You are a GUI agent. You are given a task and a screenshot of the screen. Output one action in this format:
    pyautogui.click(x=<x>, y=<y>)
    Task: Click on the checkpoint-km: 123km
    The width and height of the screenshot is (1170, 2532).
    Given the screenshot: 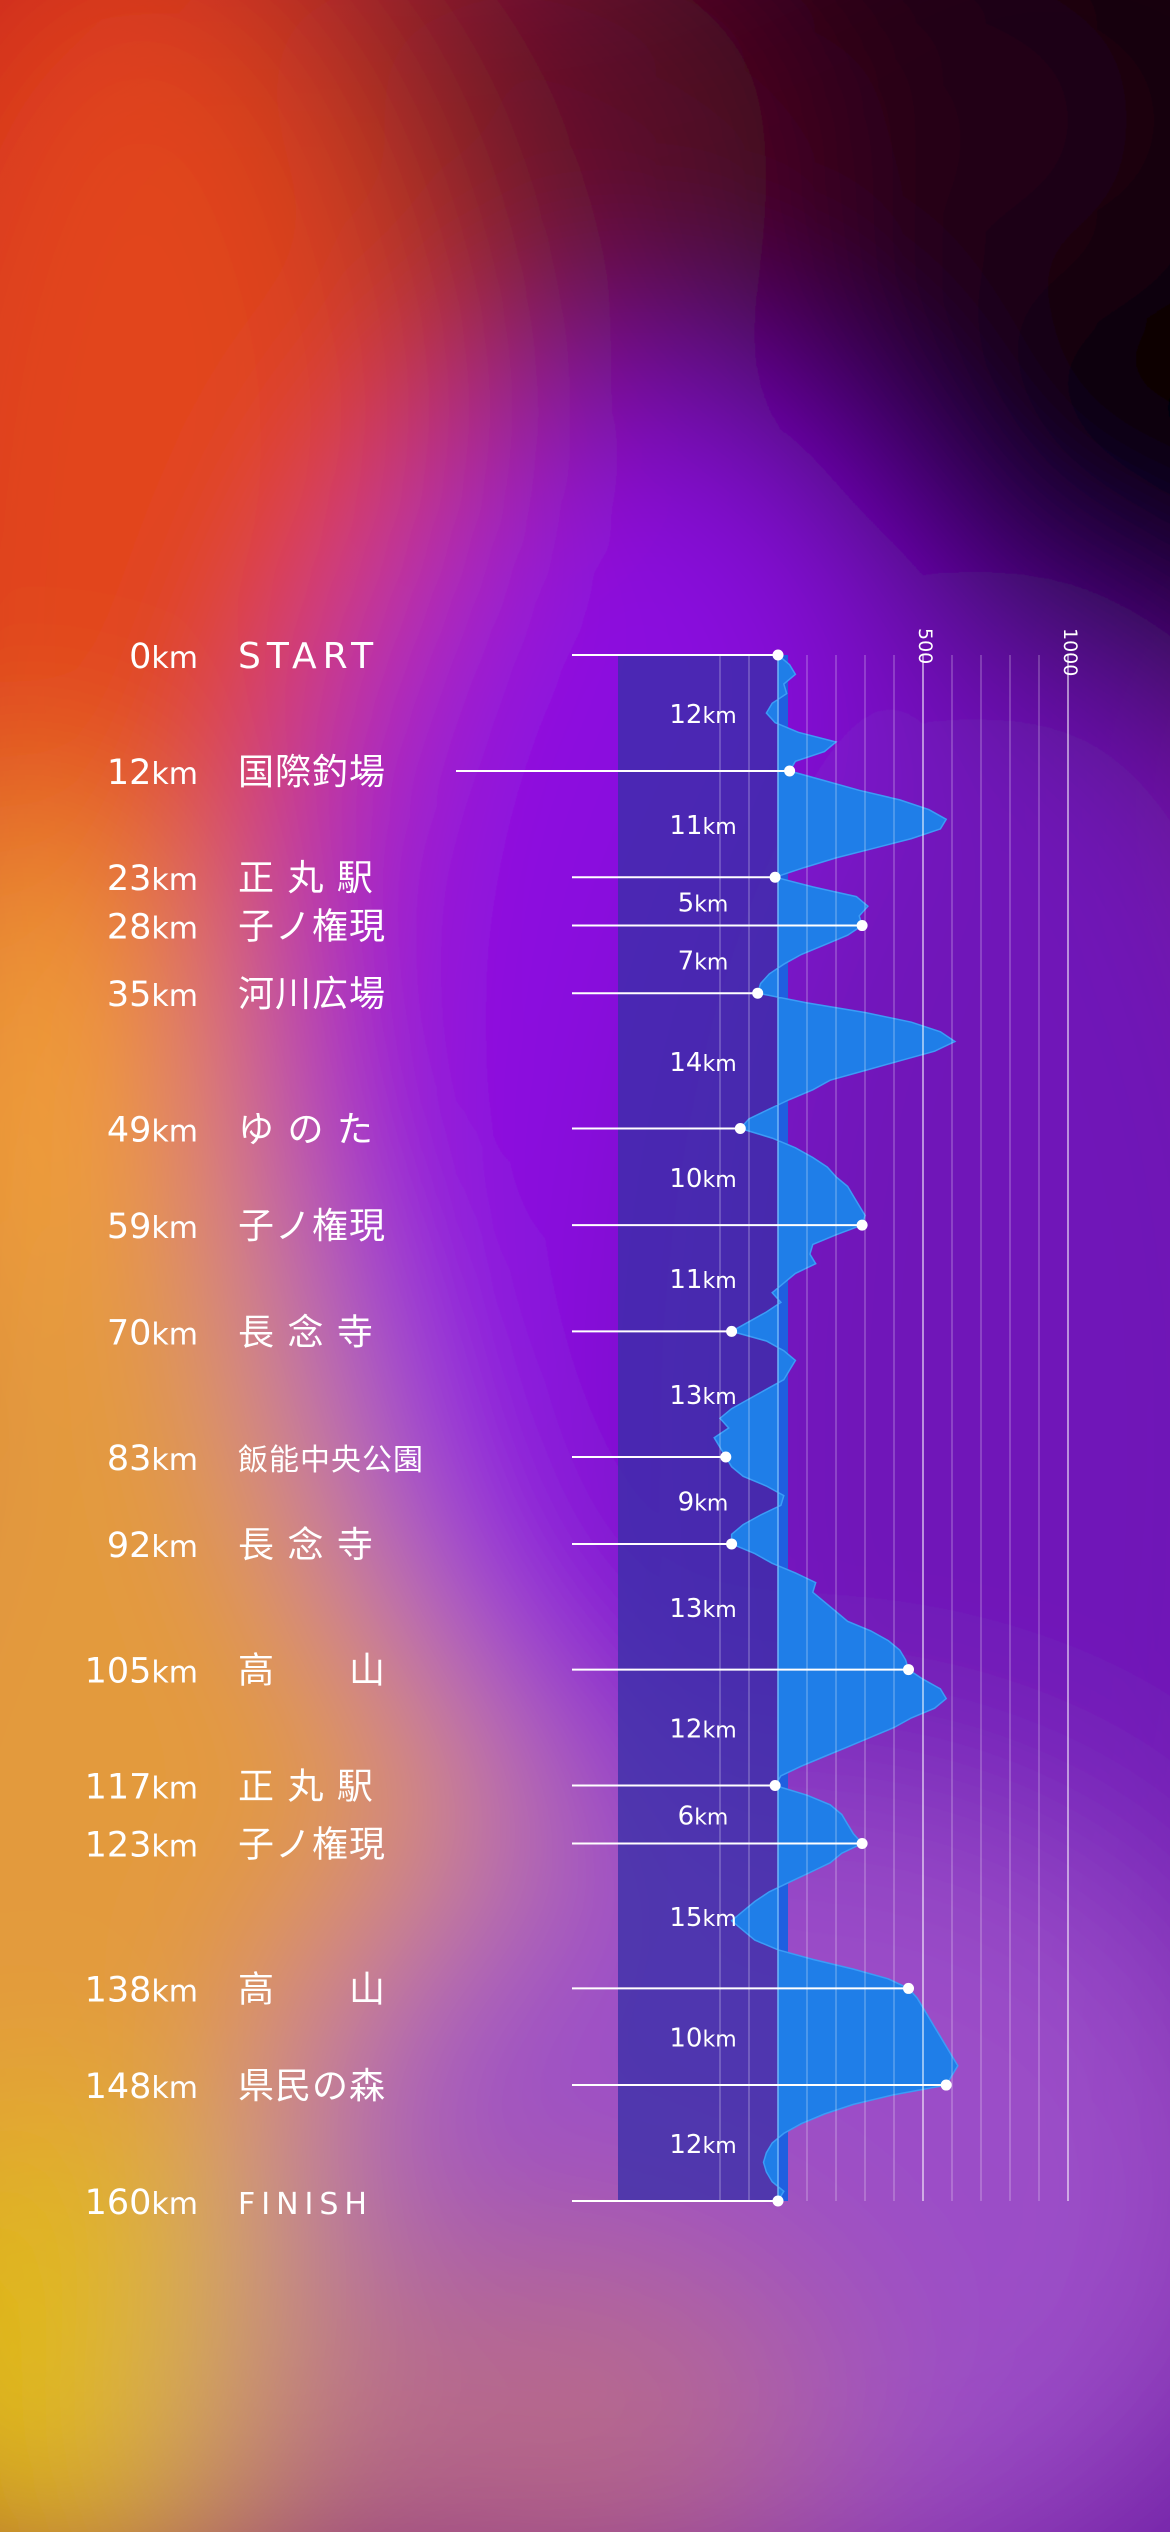 What is the action you would take?
    pyautogui.click(x=141, y=1845)
    